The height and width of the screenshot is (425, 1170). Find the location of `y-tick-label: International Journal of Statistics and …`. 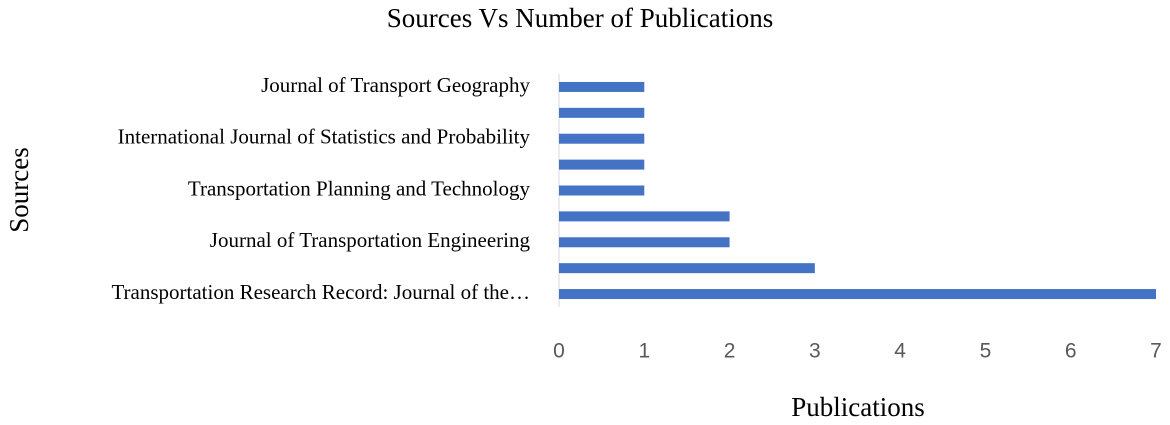

y-tick-label: International Journal of Statistics and … is located at coordinates (324, 137).